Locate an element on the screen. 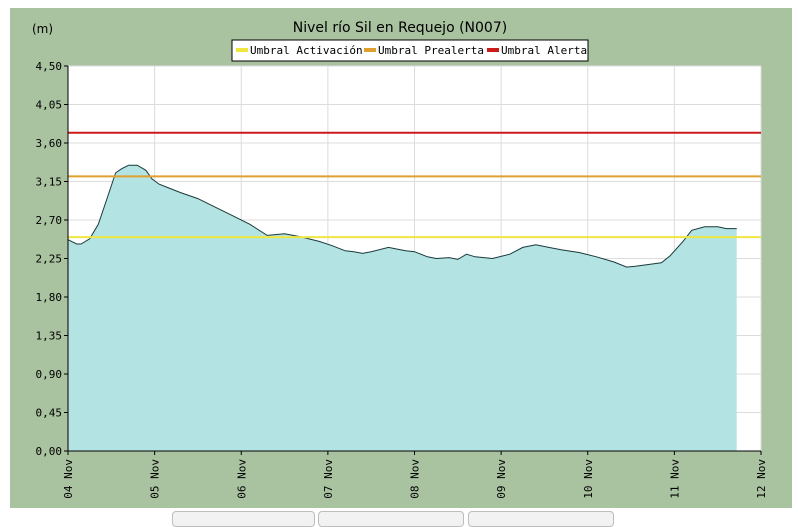 The height and width of the screenshot is (527, 798). x-tick-label: 11 Nov is located at coordinates (674, 479).